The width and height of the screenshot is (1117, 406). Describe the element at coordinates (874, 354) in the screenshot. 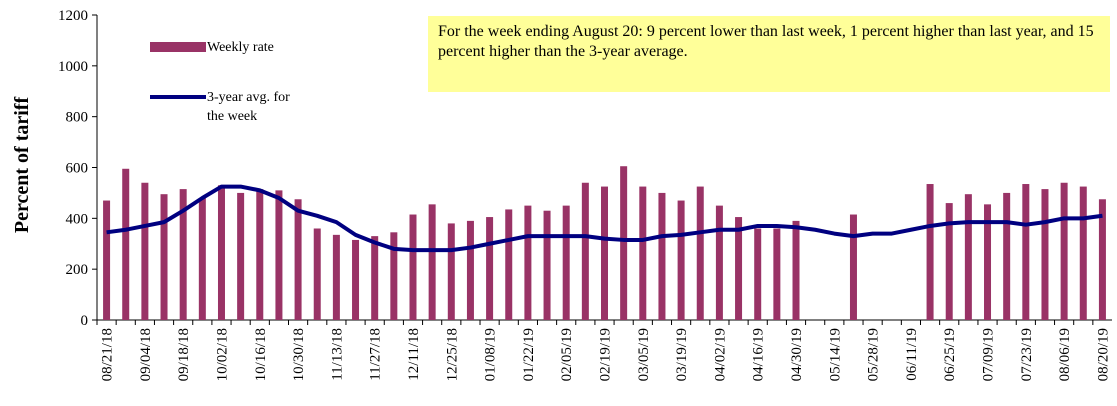

I see `x-tick-label: 05/28/19` at that location.